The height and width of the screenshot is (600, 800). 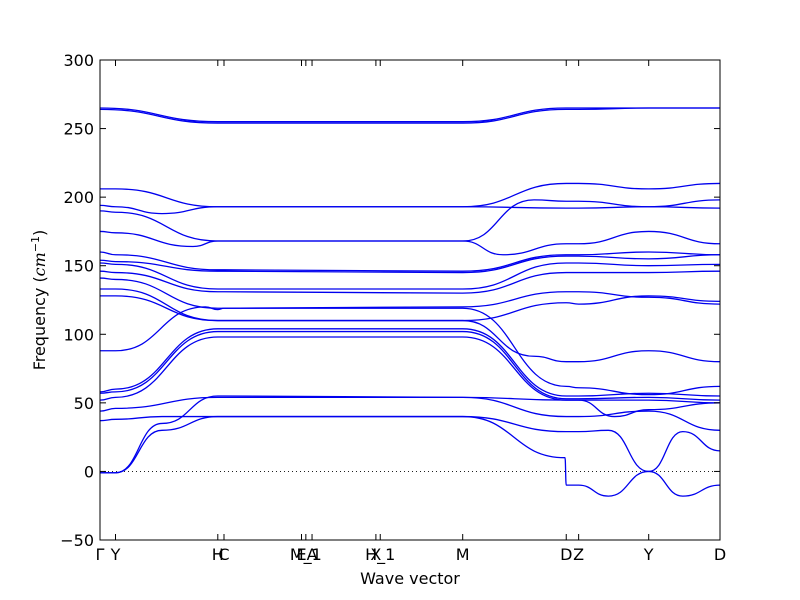 What do you see at coordinates (89, 471) in the screenshot?
I see `y-tick-label-1: 0` at bounding box center [89, 471].